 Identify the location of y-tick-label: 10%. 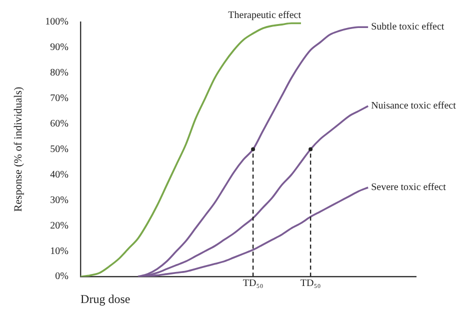
(59, 251).